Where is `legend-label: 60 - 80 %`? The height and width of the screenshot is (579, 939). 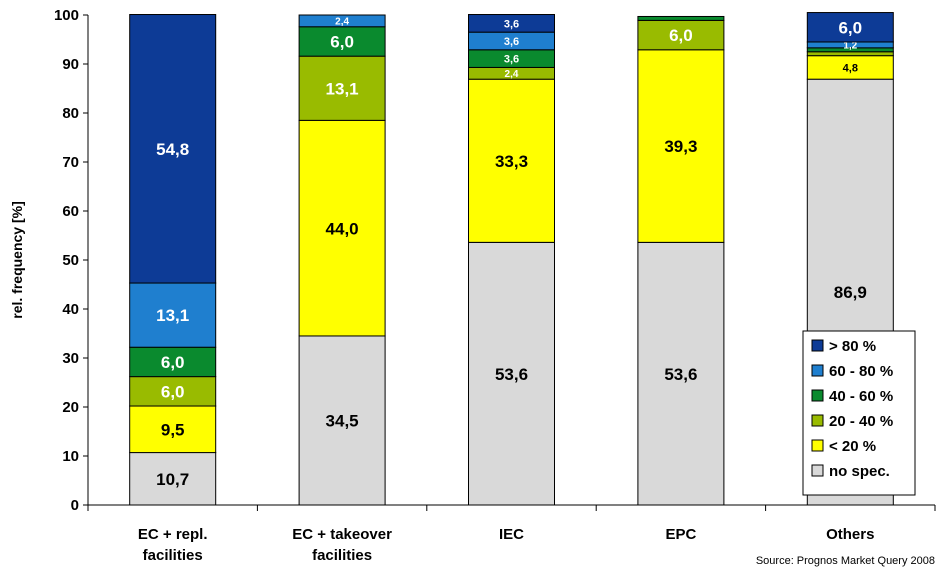 legend-label: 60 - 80 % is located at coordinates (861, 371).